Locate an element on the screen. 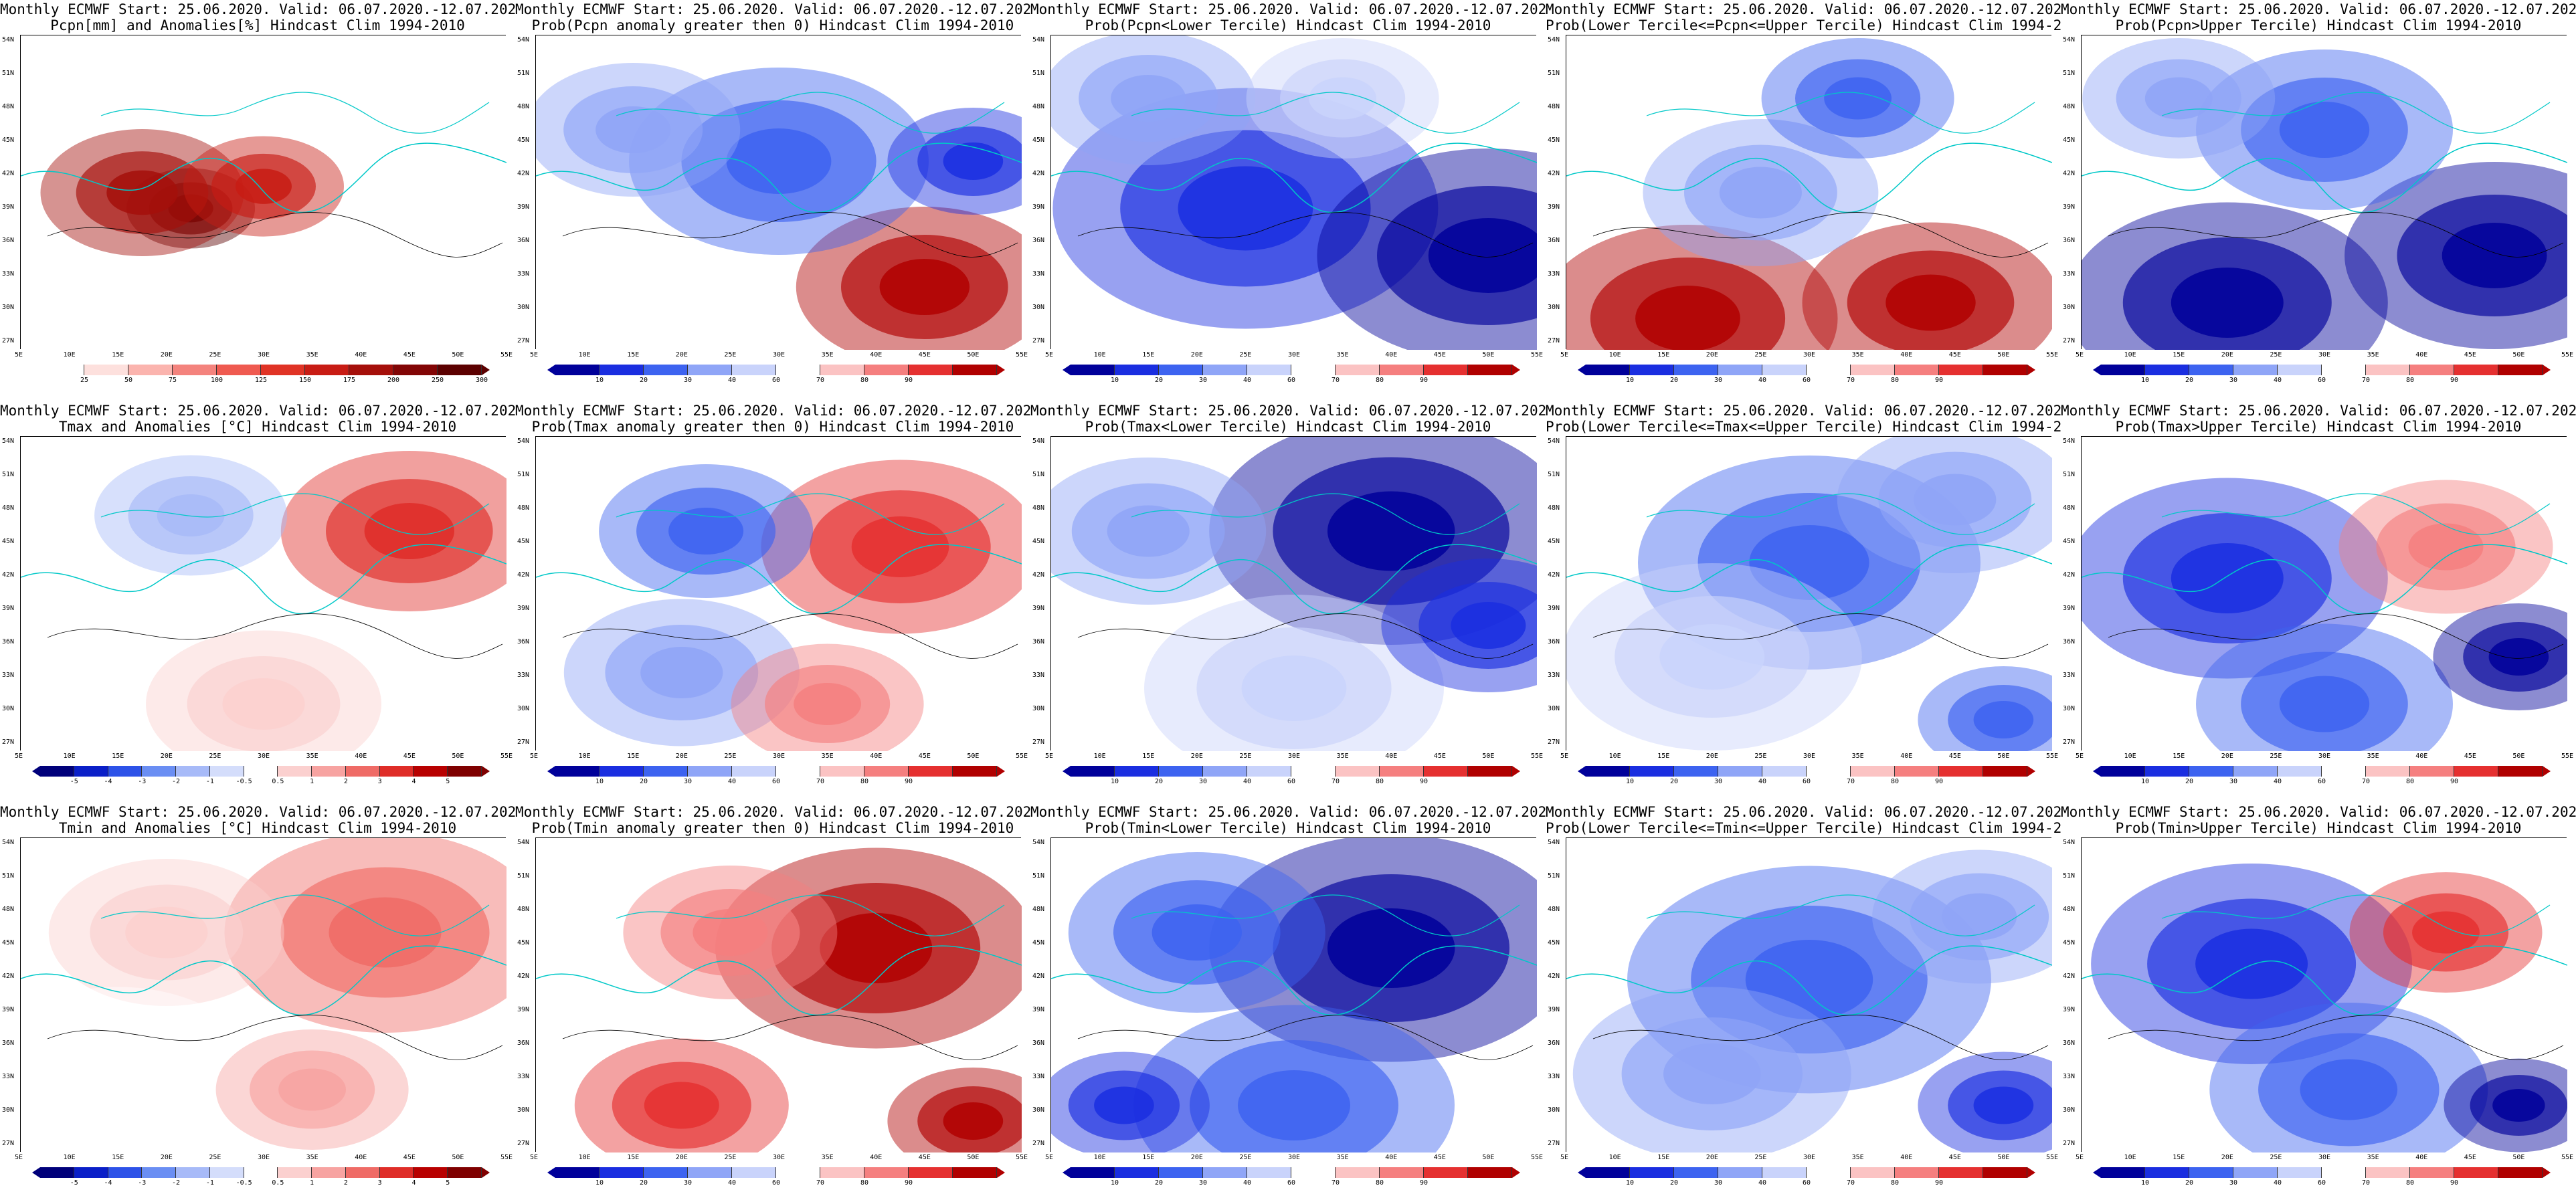  field-map is located at coordinates (779, 995).